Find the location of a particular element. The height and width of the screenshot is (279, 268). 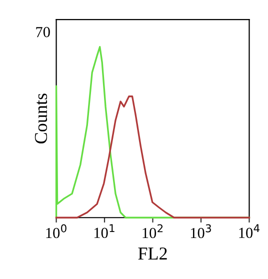

x-axis-title: FL2 is located at coordinates (152, 254).